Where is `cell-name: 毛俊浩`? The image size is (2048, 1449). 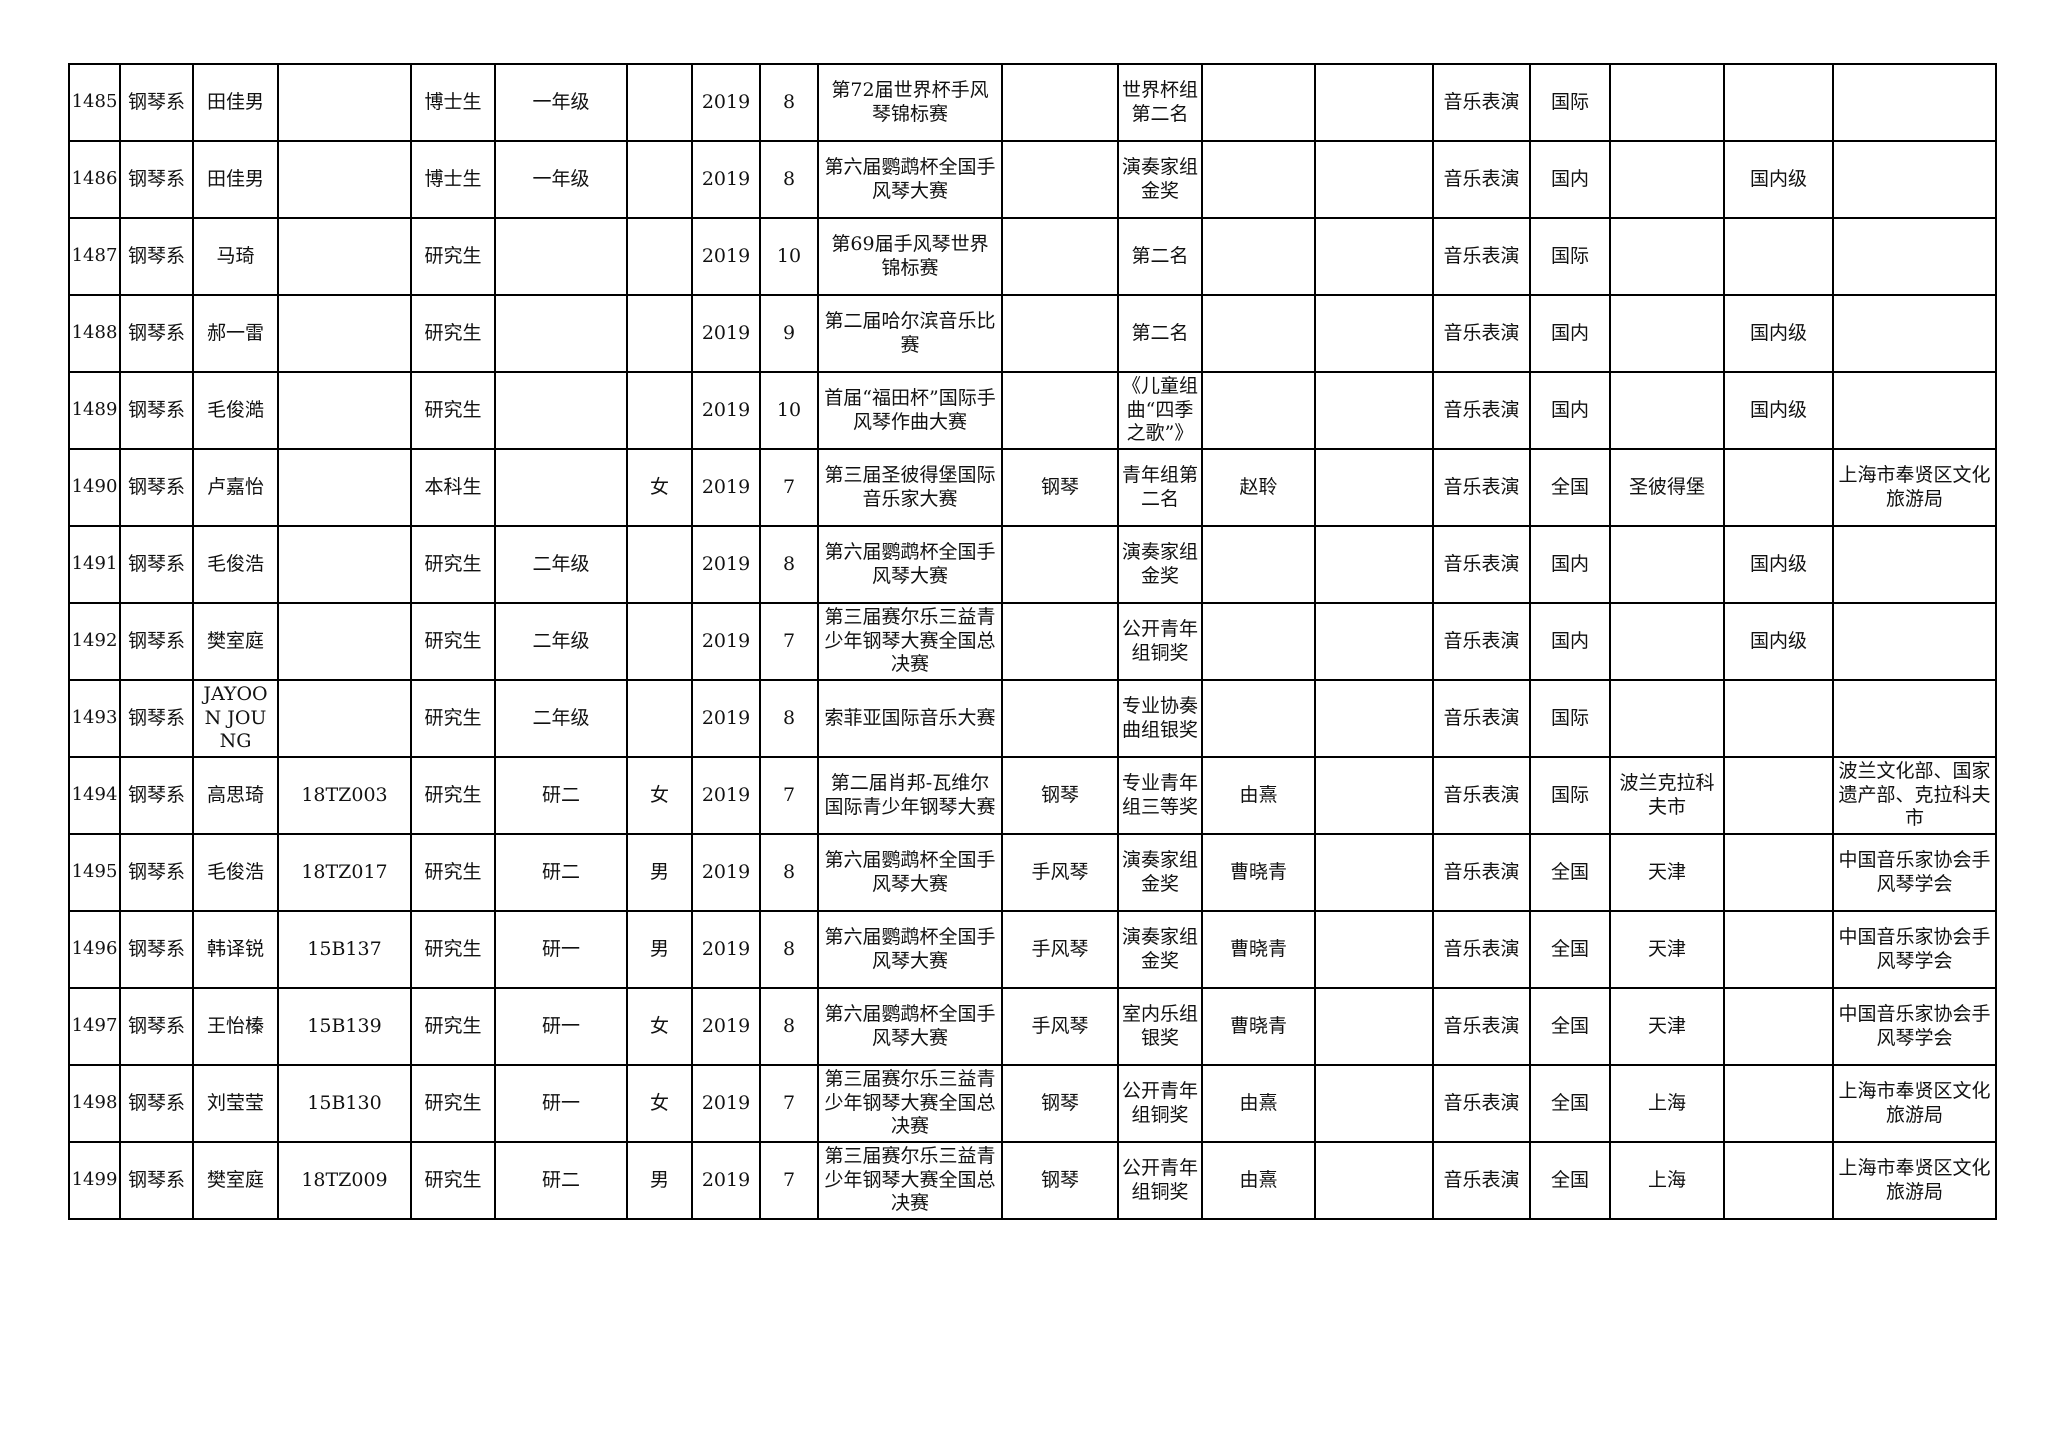 cell-name: 毛俊浩 is located at coordinates (235, 564).